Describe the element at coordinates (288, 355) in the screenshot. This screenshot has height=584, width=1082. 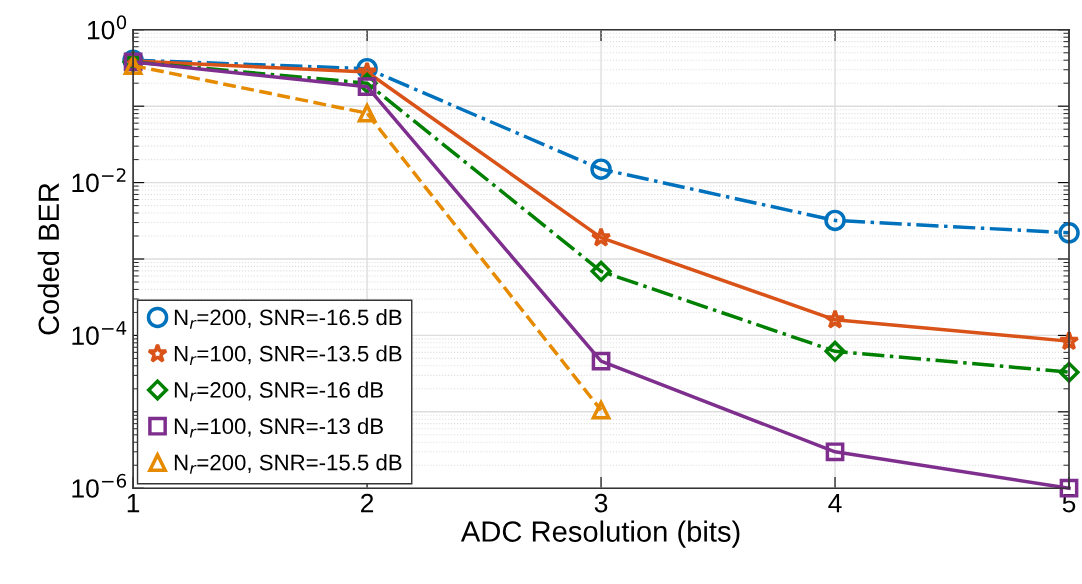
I see `legend-label: N$_{r}$=100, SNR=-13.5 dB` at that location.